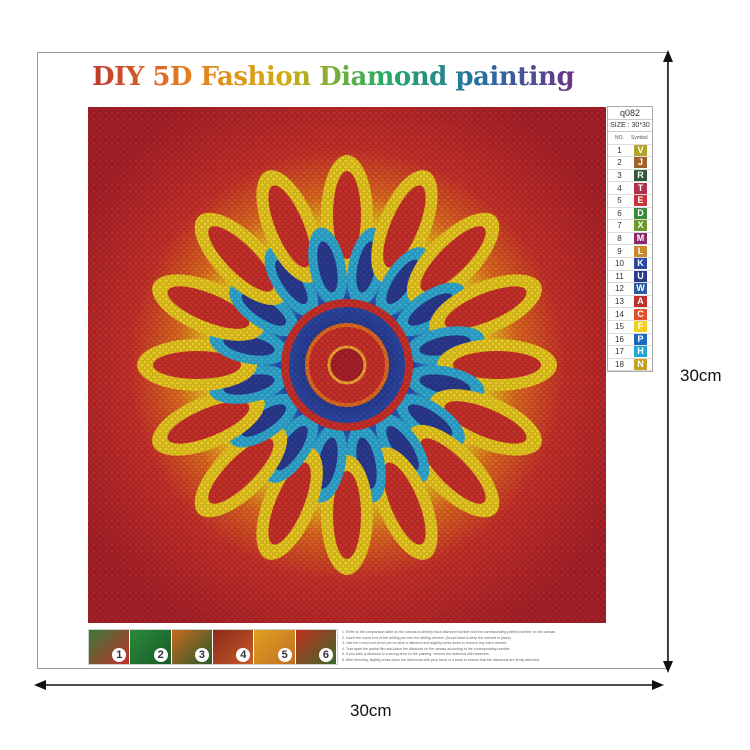 The width and height of the screenshot is (750, 750). I want to click on legend-row: 10 K, so click(630, 264).